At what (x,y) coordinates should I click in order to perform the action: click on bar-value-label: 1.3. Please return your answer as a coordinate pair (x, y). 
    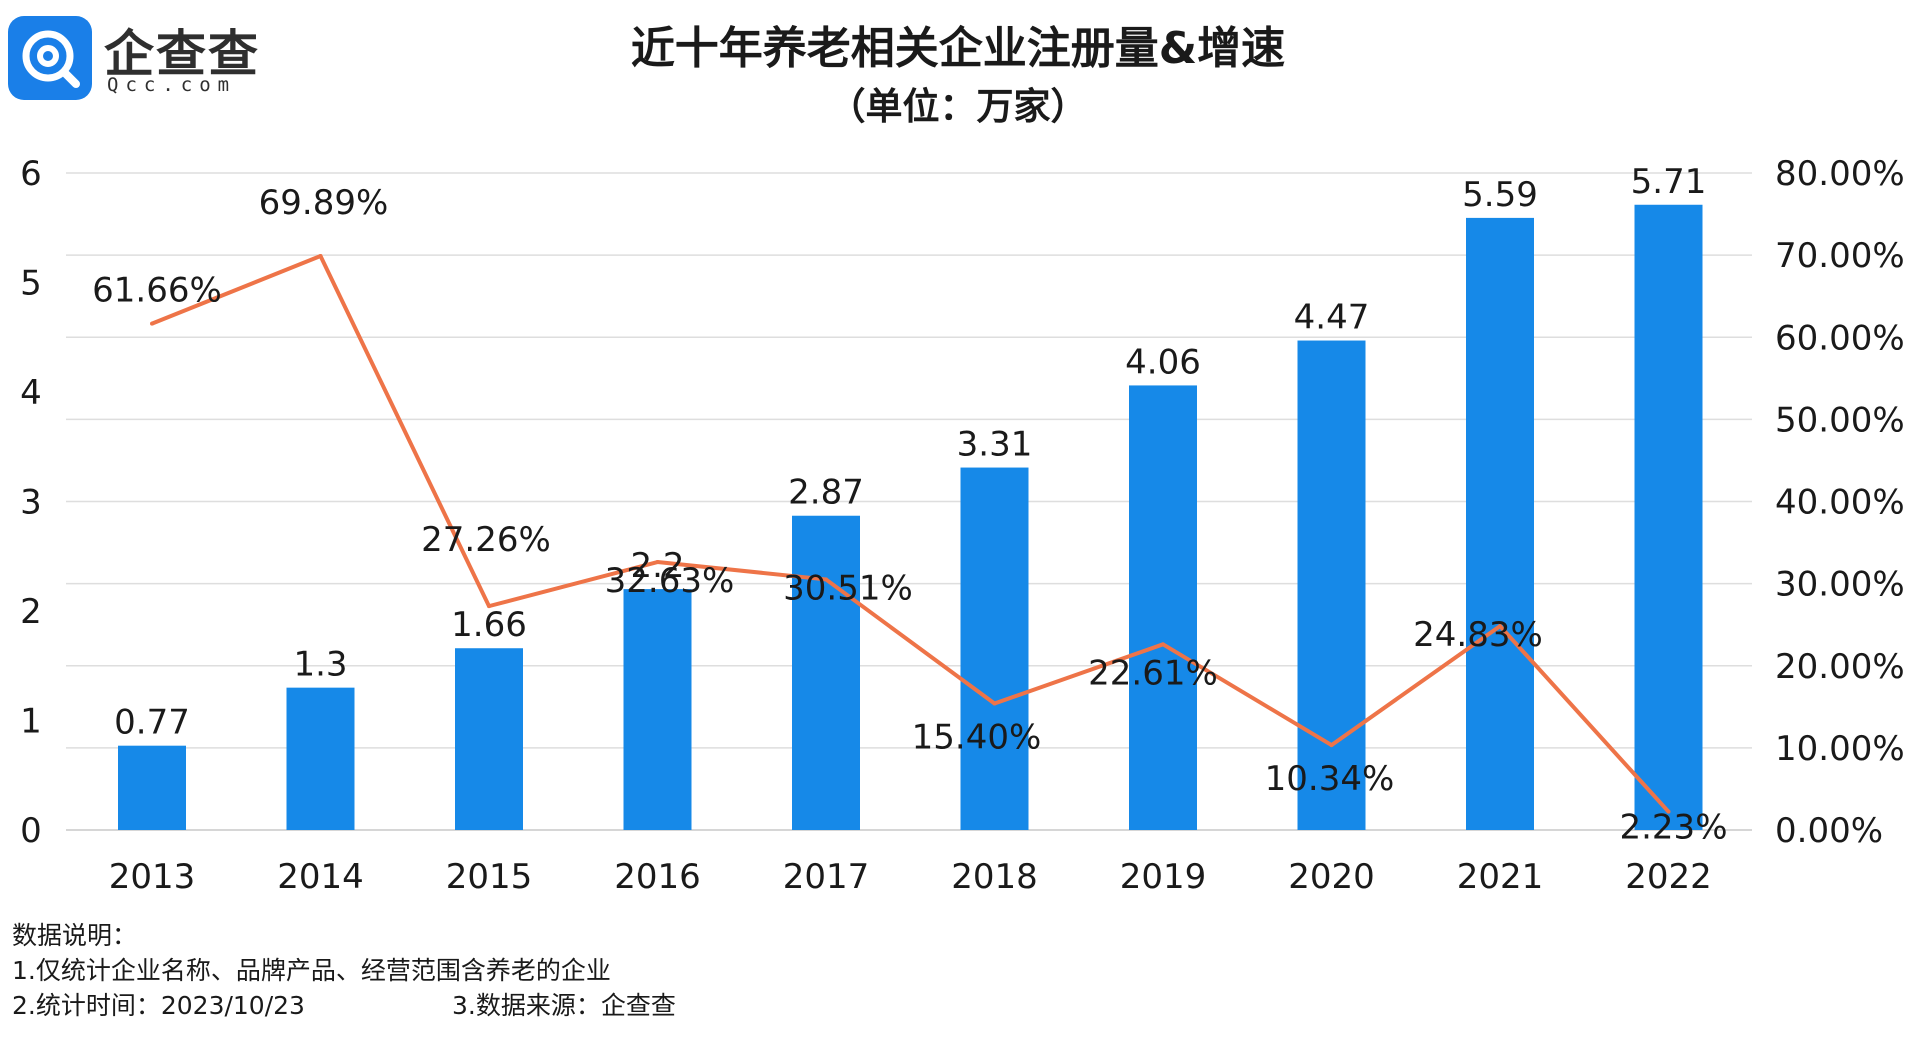
    Looking at the image, I should click on (320, 665).